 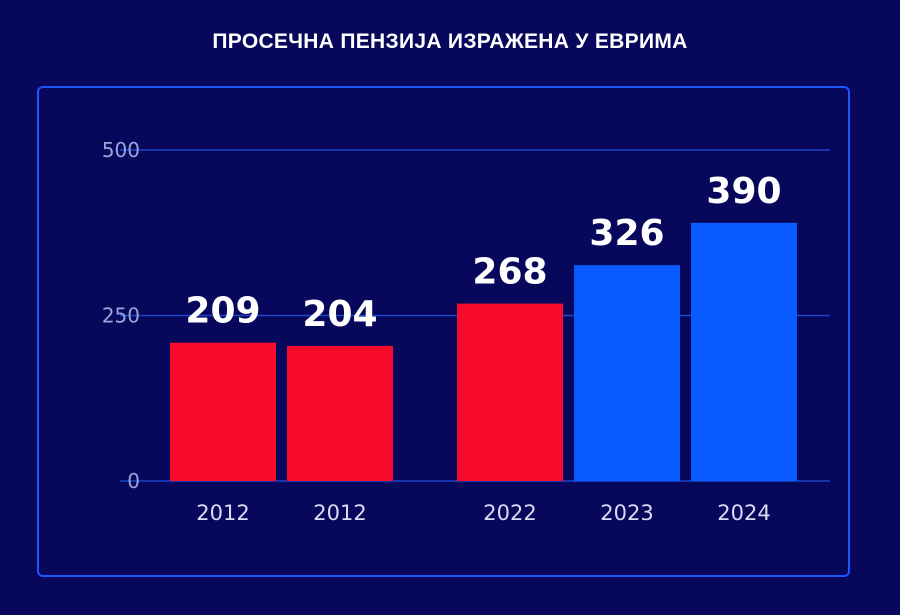 What do you see at coordinates (121, 150) in the screenshot?
I see `y-tick-label: 500` at bounding box center [121, 150].